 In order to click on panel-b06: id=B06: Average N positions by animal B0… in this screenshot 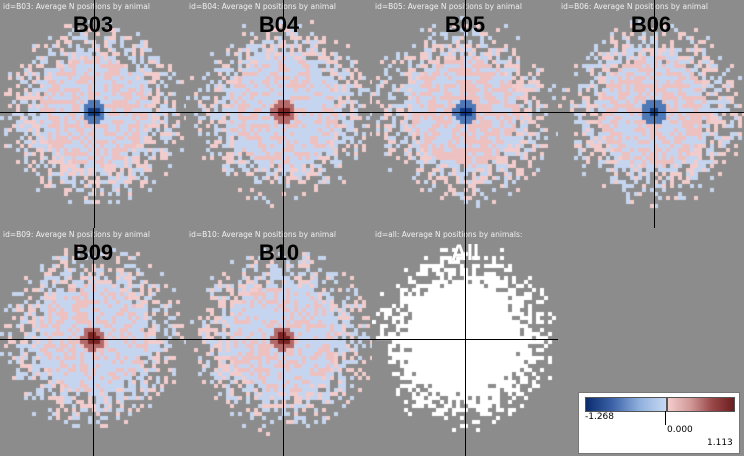, I will do `click(651, 114)`.